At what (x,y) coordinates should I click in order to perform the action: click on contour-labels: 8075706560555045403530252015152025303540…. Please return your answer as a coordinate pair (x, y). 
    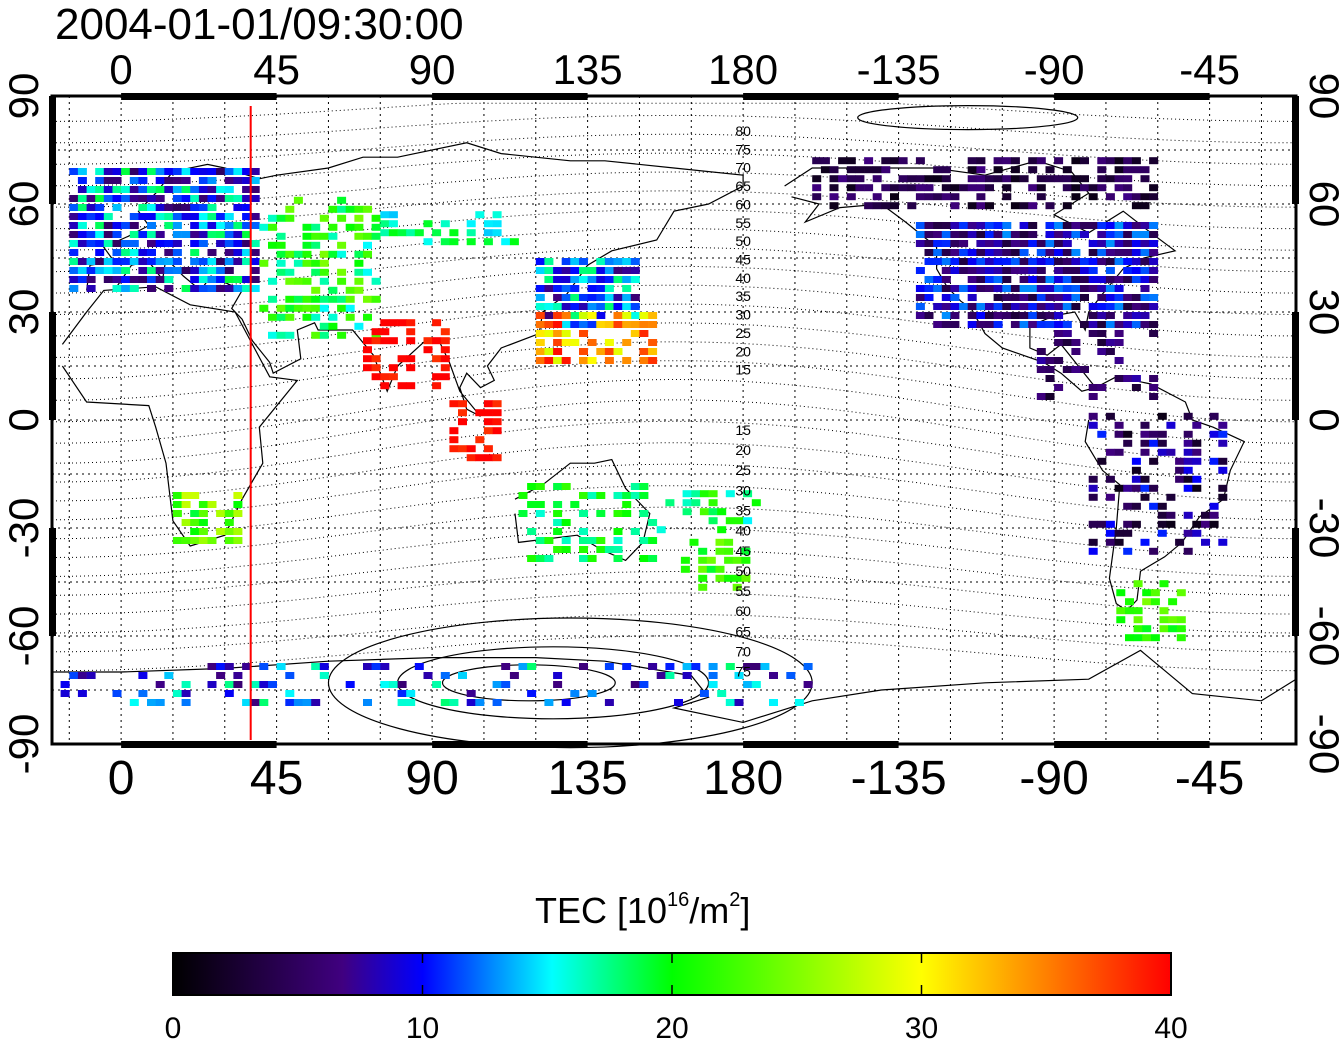
    Looking at the image, I should click on (743, 401).